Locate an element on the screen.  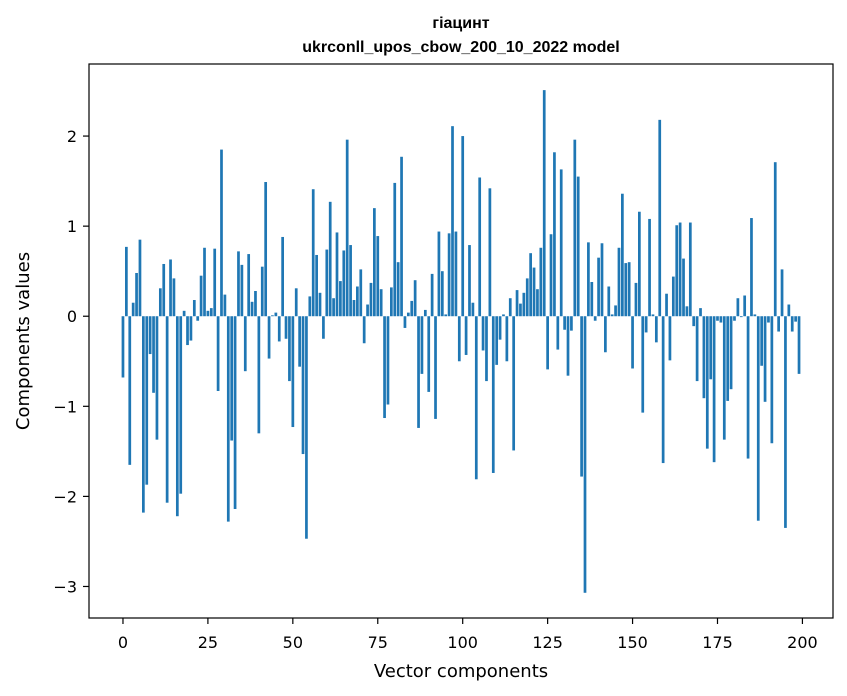
y-tick-label: 2 is located at coordinates (72, 136).